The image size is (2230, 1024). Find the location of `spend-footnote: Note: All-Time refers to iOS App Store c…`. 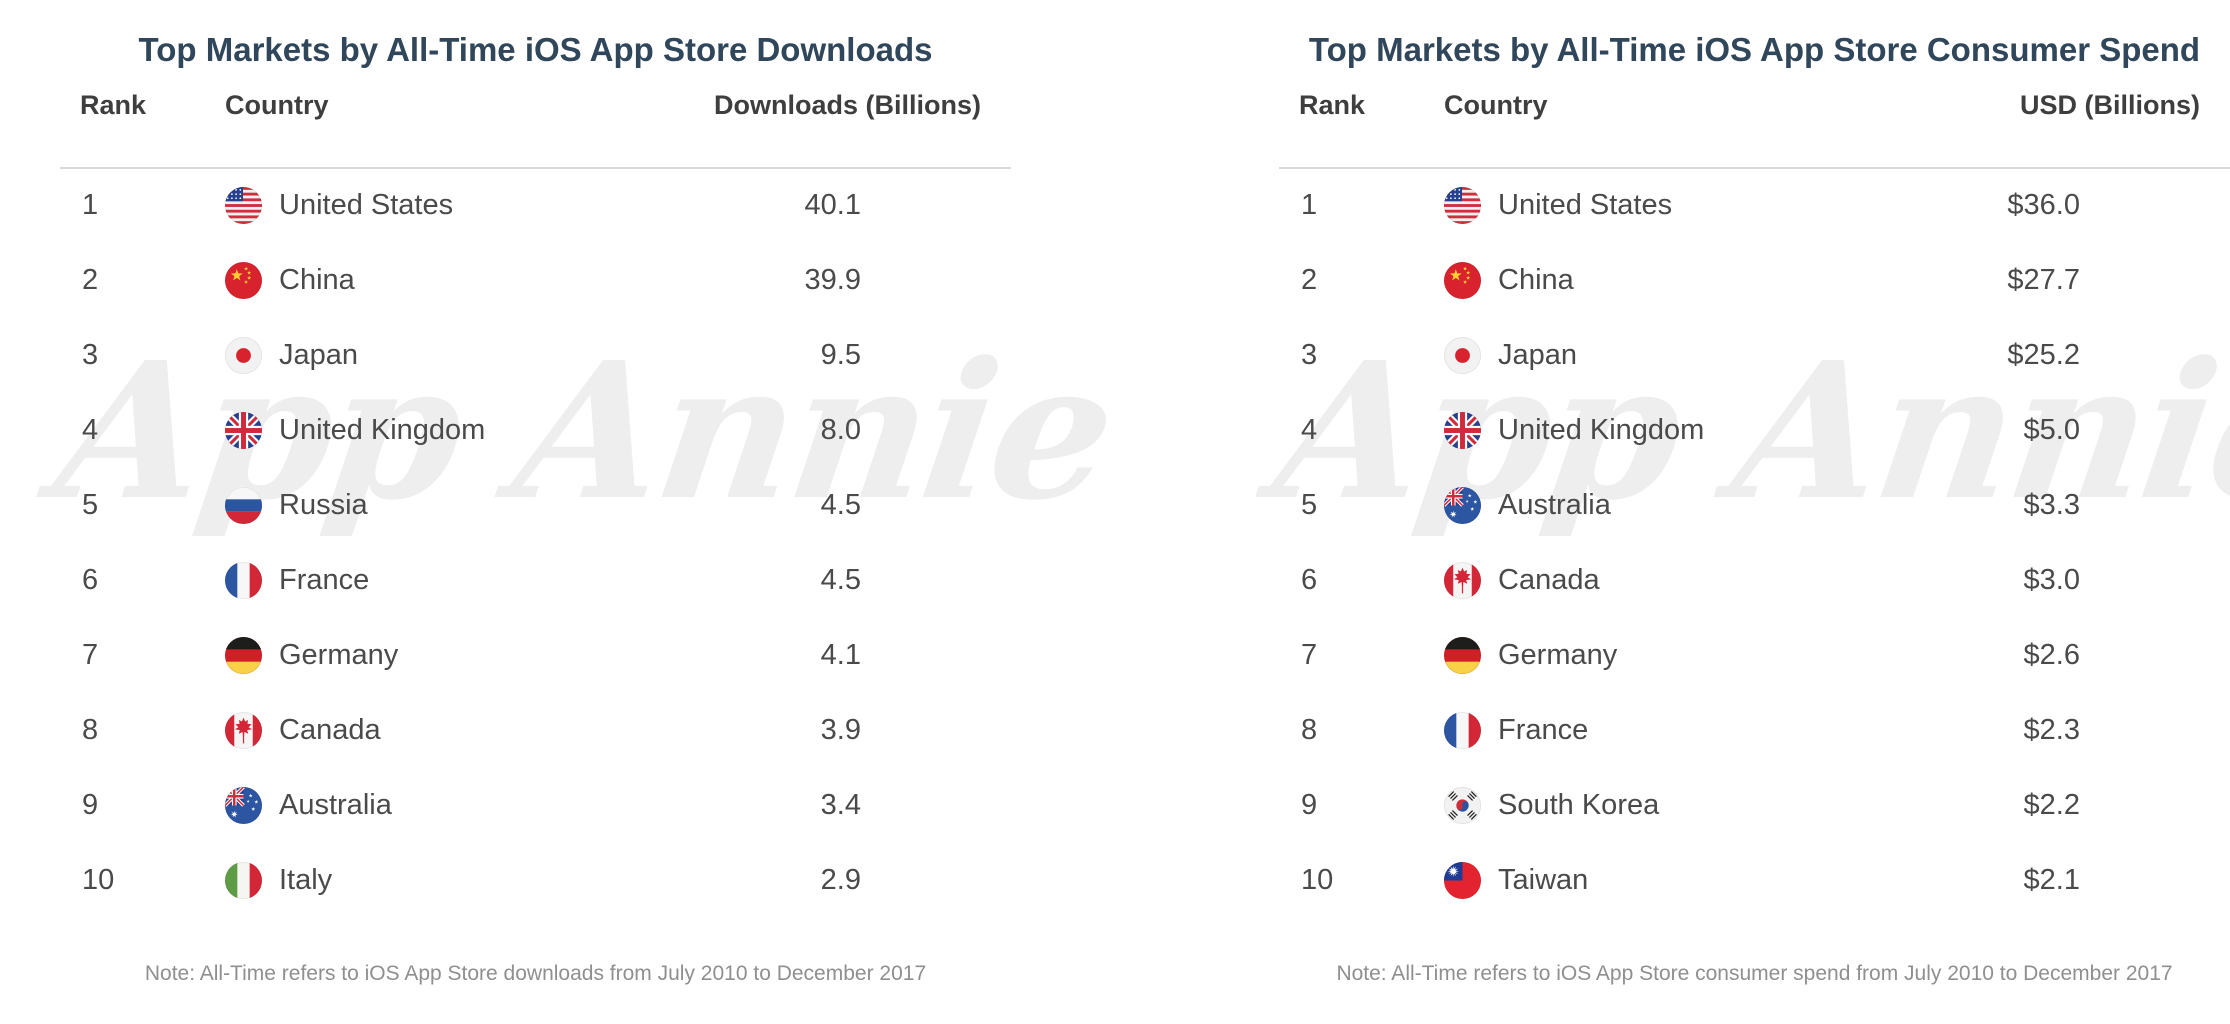

spend-footnote: Note: All-Time refers to iOS App Store c… is located at coordinates (1754, 973).